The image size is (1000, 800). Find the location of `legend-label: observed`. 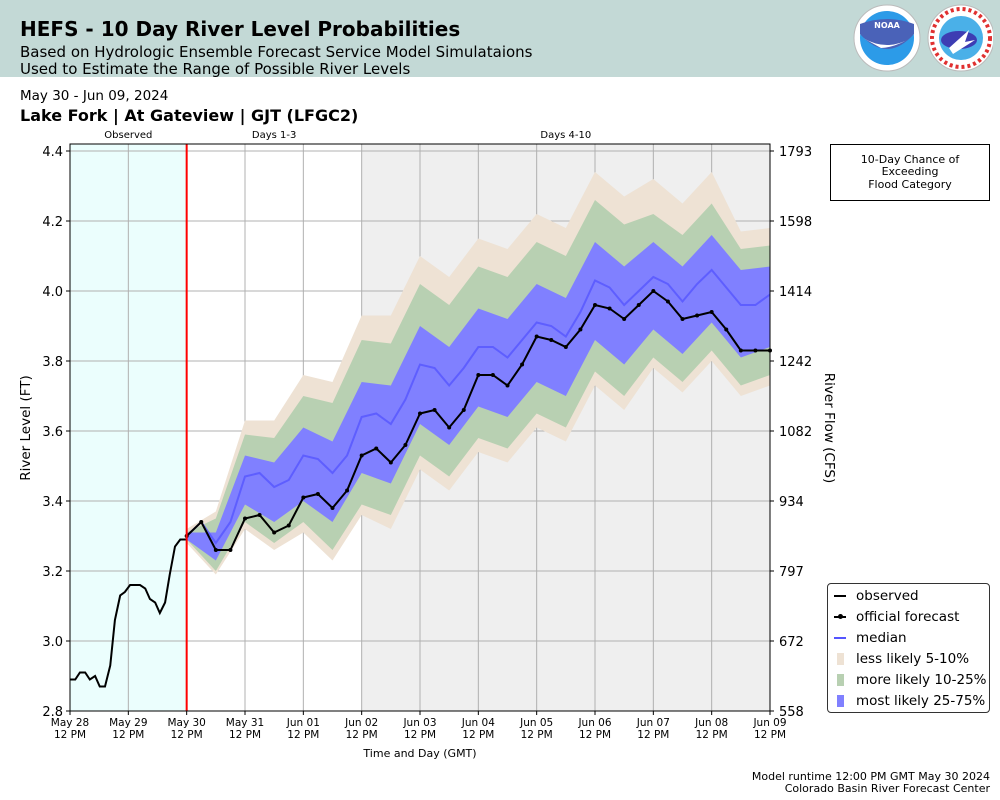

legend-label: observed is located at coordinates (887, 596).